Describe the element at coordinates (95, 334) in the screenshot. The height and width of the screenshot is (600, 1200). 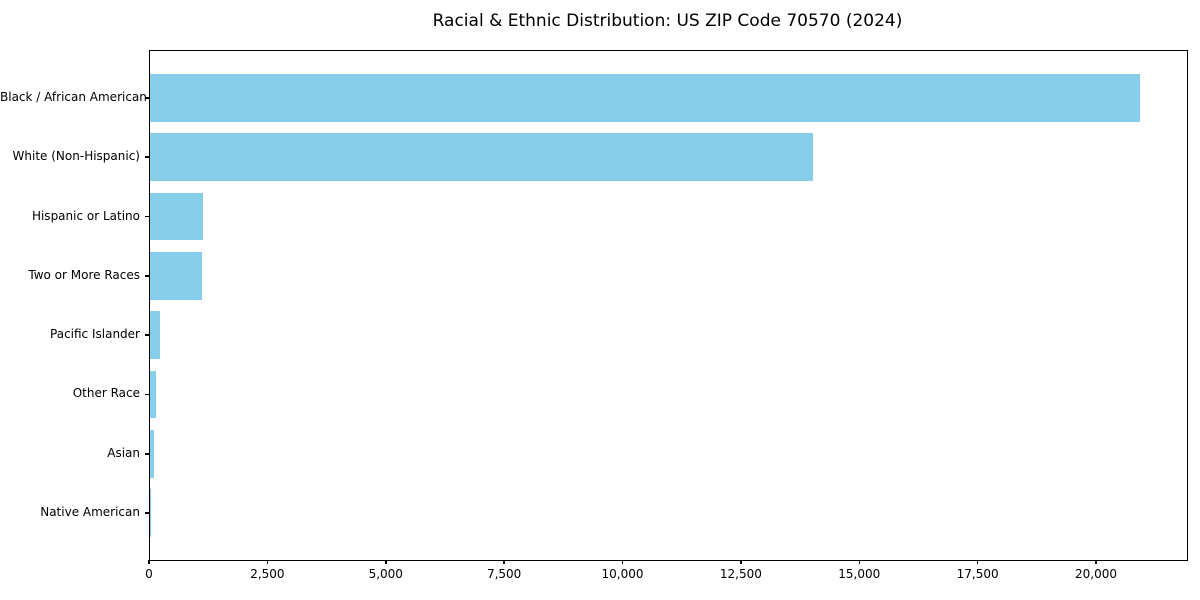
I see `y-axis-label: Pacific Islander` at that location.